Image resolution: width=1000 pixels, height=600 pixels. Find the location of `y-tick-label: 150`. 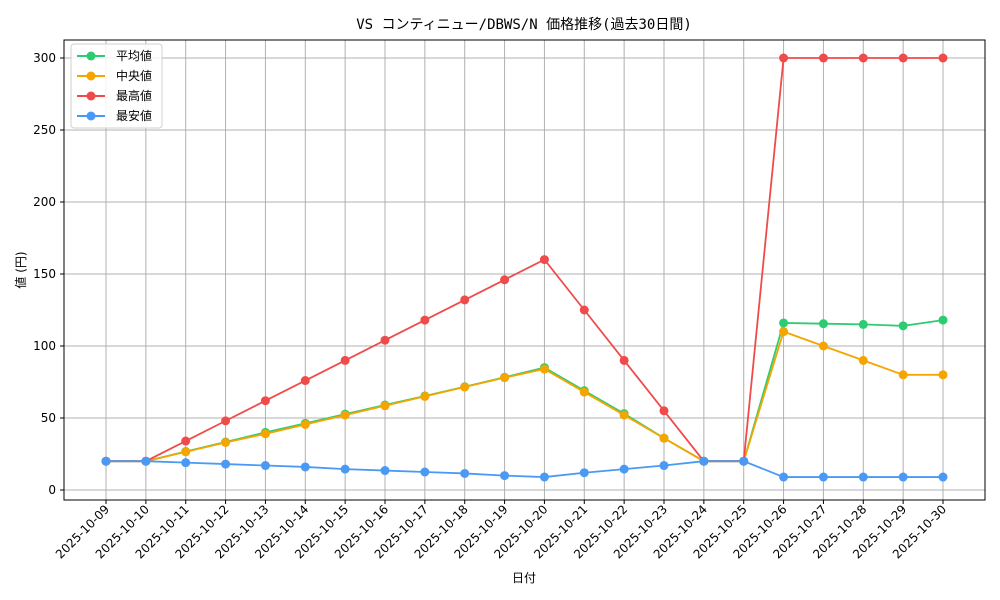

y-tick-label: 150 is located at coordinates (44, 274).